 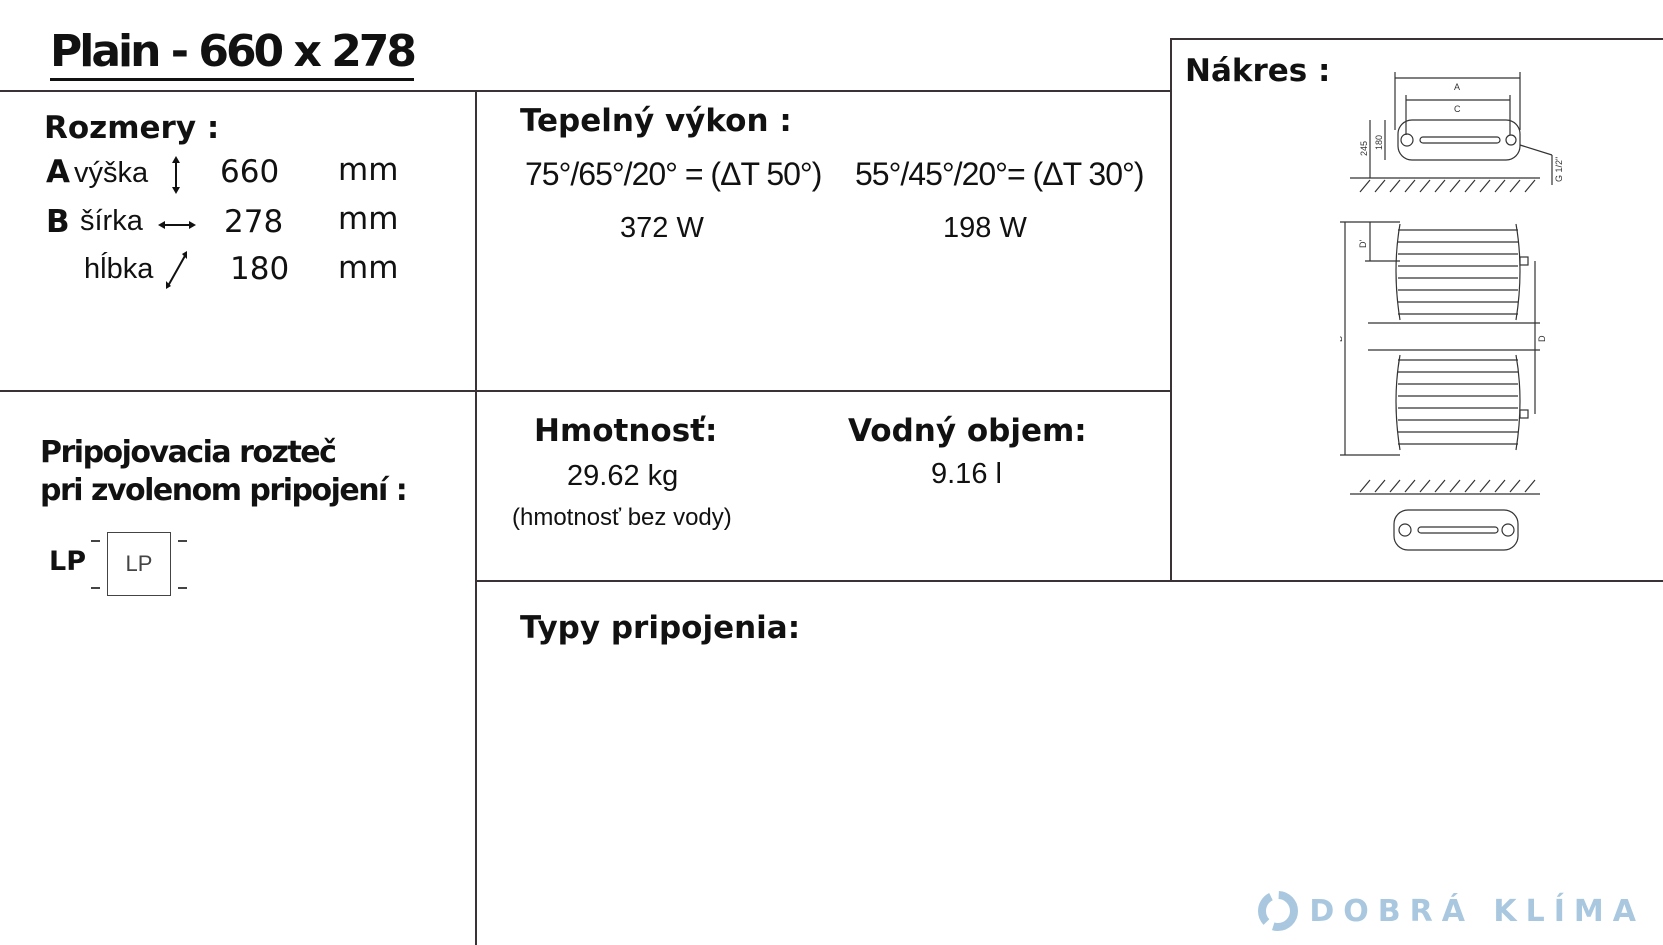 What do you see at coordinates (111, 173) in the screenshot?
I see `dim-label: výška` at bounding box center [111, 173].